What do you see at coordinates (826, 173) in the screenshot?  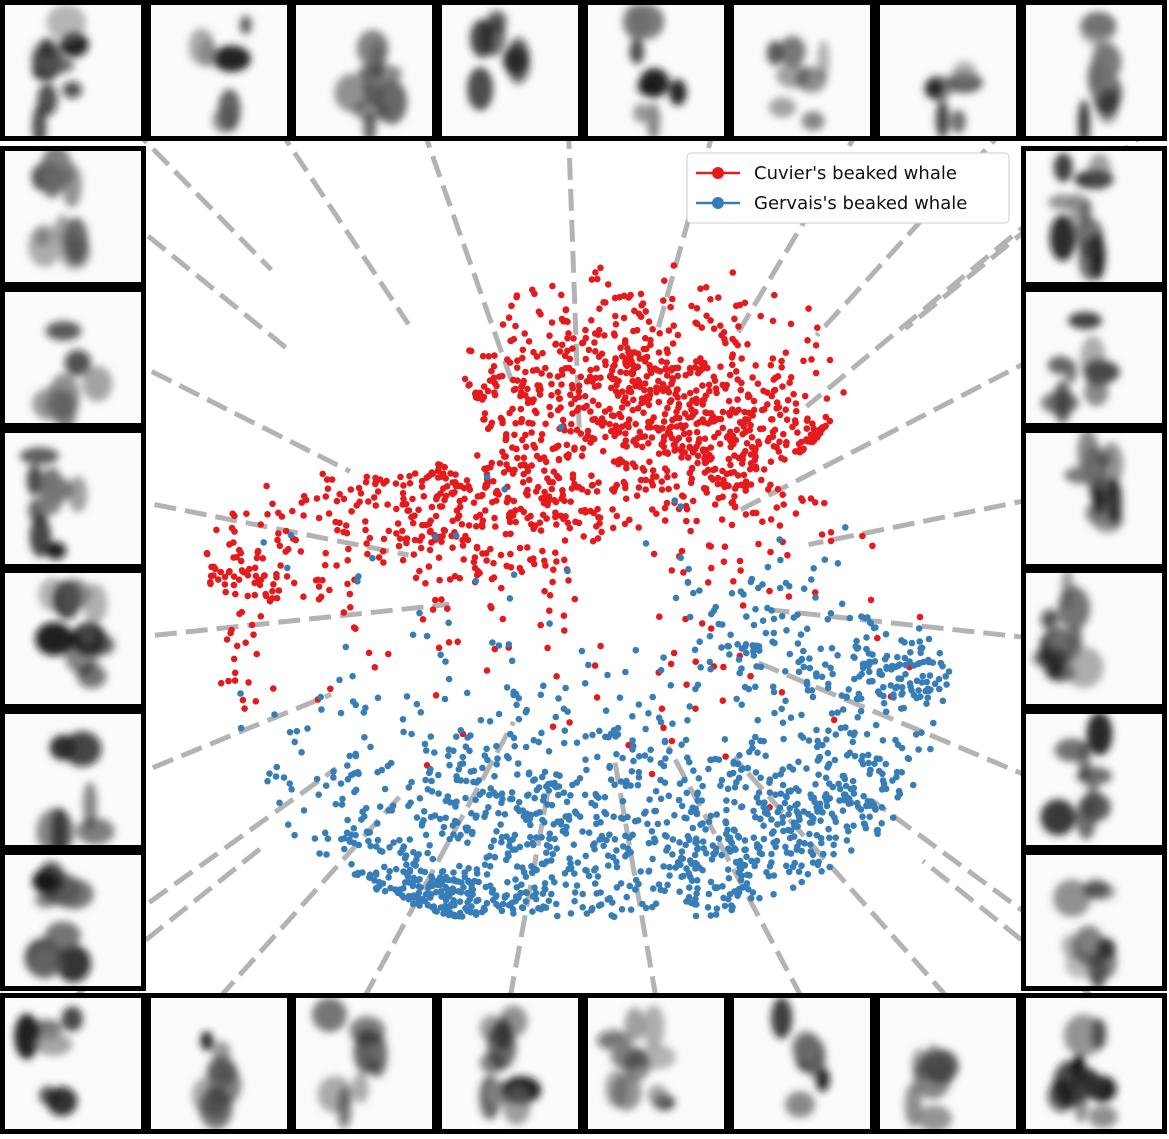 I see `legend-entry-cuvier: Cuvier's beaked whale` at bounding box center [826, 173].